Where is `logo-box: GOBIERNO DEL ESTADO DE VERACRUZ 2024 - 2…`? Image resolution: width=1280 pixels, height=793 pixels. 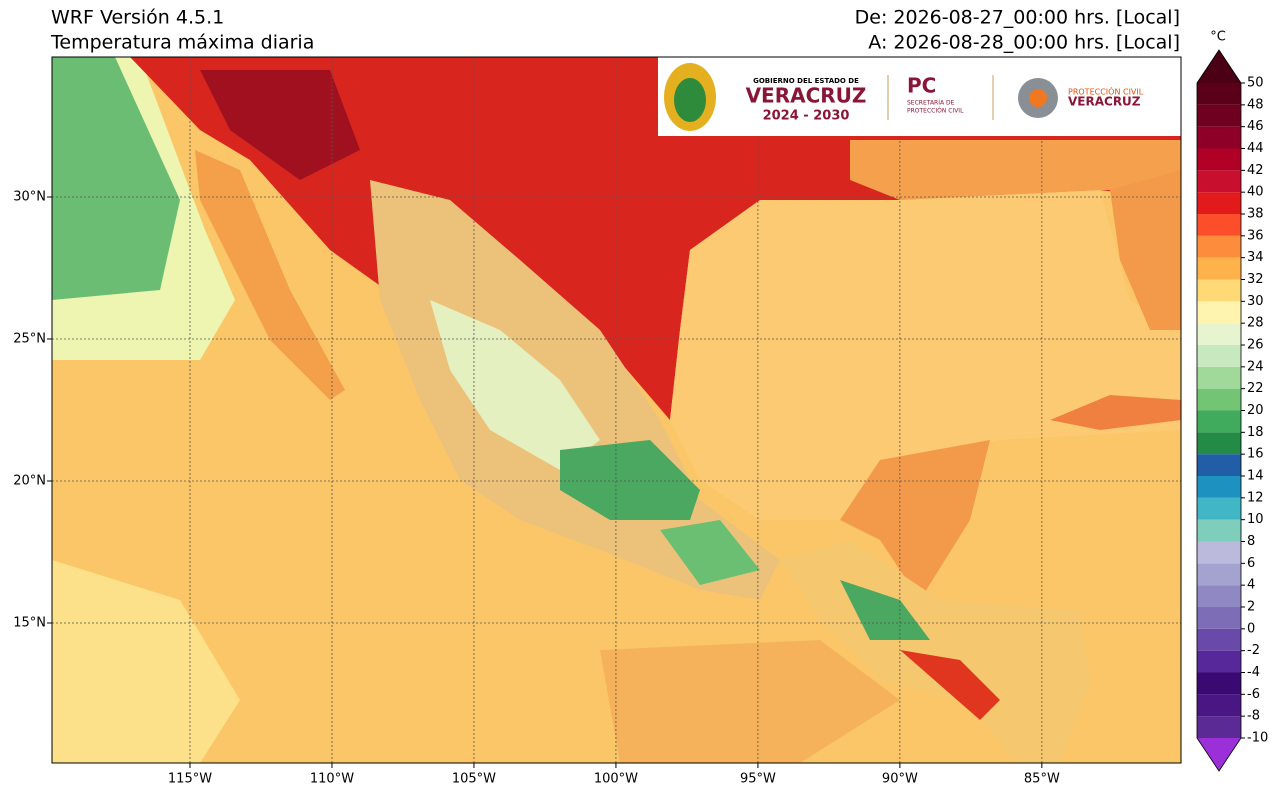
logo-box: GOBIERNO DEL ESTADO DE VERACRUZ 2024 - 2… is located at coordinates (919, 96).